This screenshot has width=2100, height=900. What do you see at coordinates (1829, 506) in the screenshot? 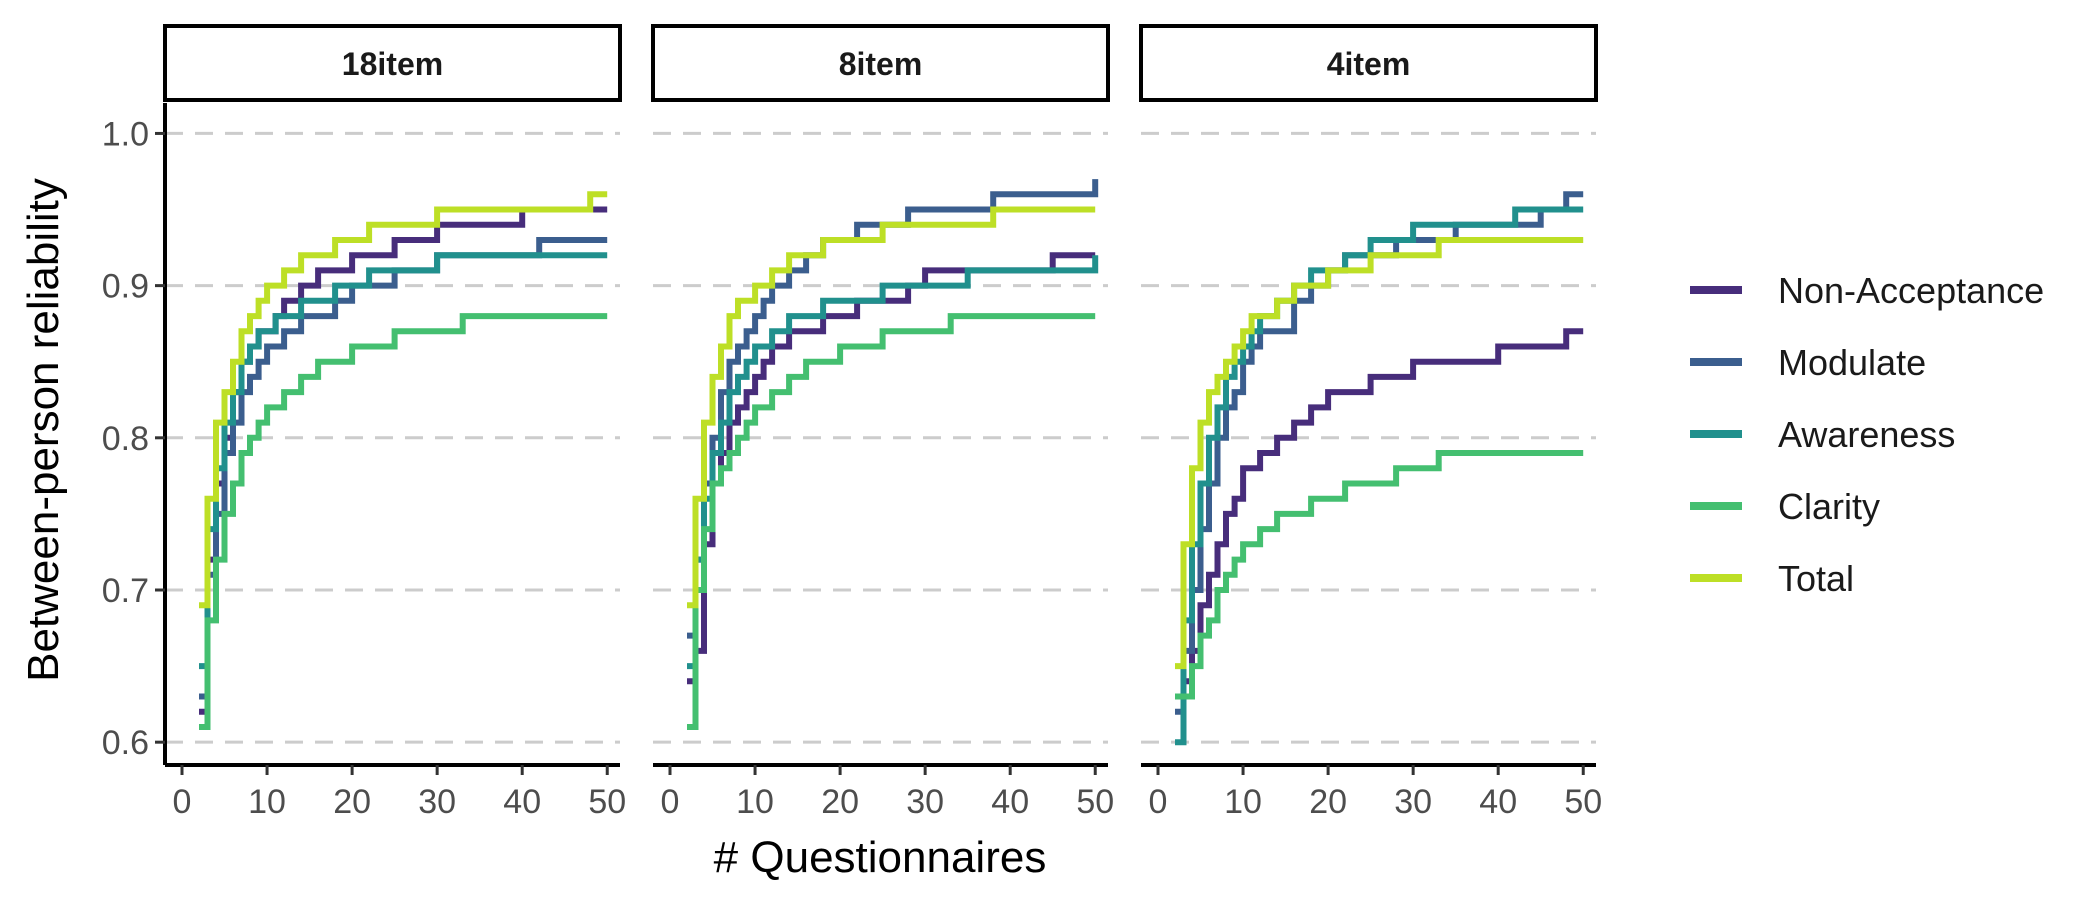
I see `legend-label: Clarity` at bounding box center [1829, 506].